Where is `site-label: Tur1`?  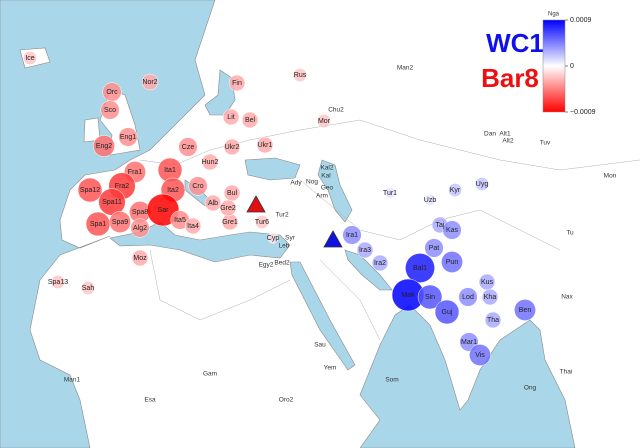 site-label: Tur1 is located at coordinates (390, 193).